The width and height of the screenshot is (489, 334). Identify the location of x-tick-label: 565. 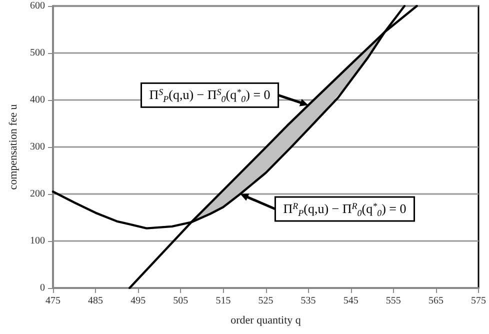
(436, 301).